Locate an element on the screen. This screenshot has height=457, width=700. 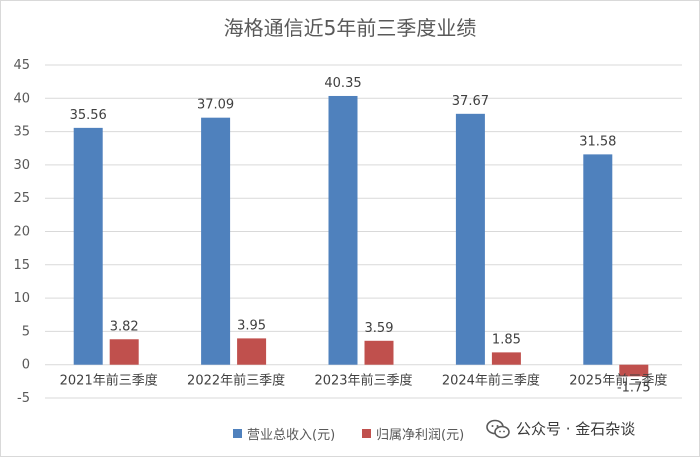
data-label-profit: 3.59 is located at coordinates (379, 328).